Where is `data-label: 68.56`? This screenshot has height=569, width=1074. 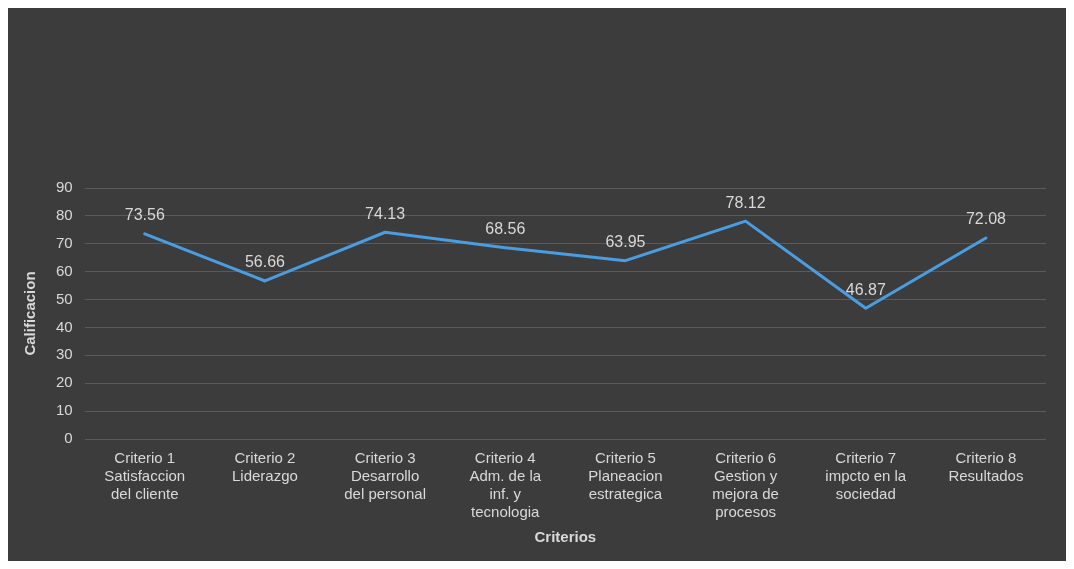
data-label: 68.56 is located at coordinates (505, 229).